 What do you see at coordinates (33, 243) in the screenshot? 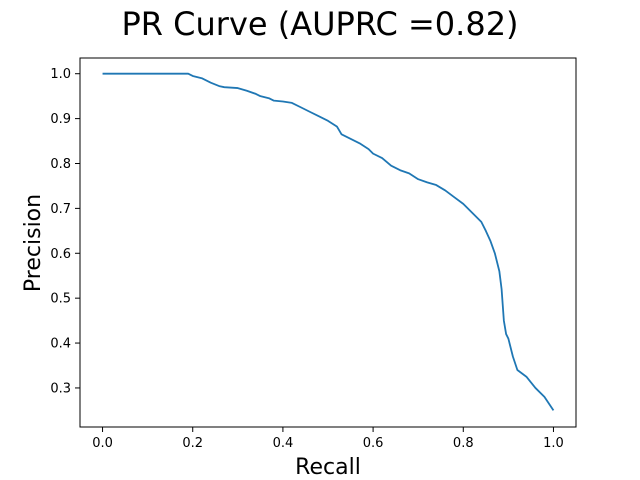
I see `y-axis-label: Precision` at bounding box center [33, 243].